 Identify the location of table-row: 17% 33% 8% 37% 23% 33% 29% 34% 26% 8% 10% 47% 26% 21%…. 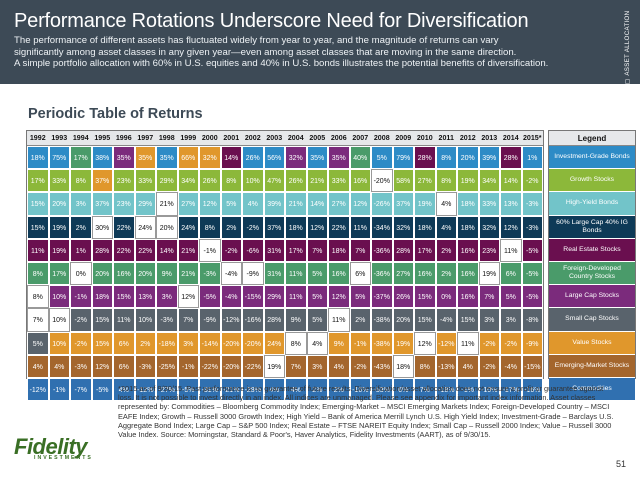
(285, 181).